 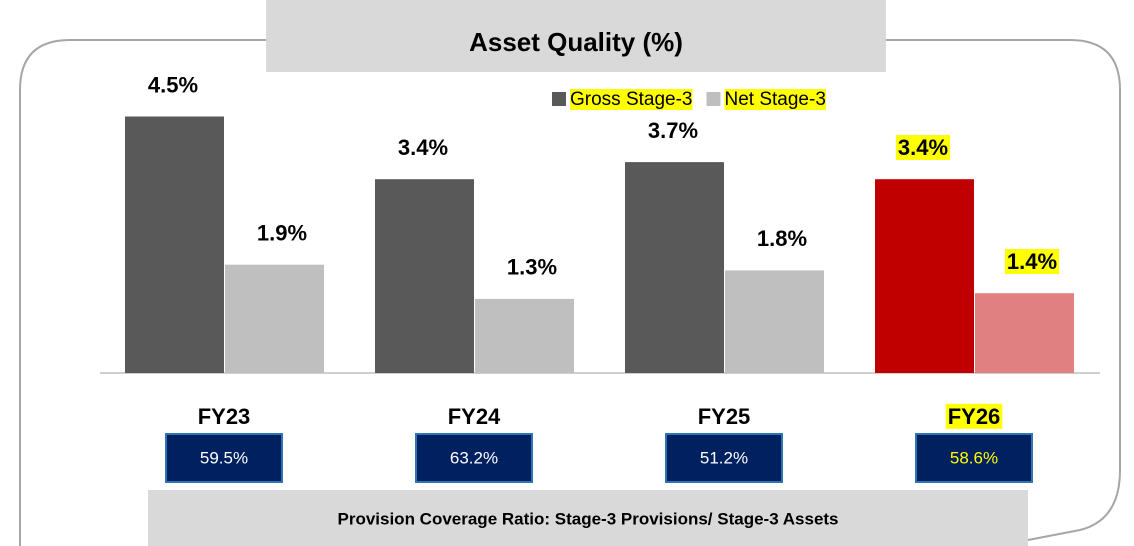 What do you see at coordinates (282, 233) in the screenshot?
I see `data-label: 1.9%` at bounding box center [282, 233].